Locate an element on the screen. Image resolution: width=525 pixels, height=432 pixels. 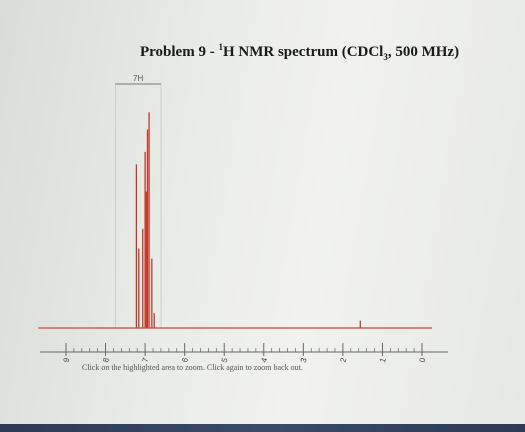
title-superscript: 1 is located at coordinates (220, 47).